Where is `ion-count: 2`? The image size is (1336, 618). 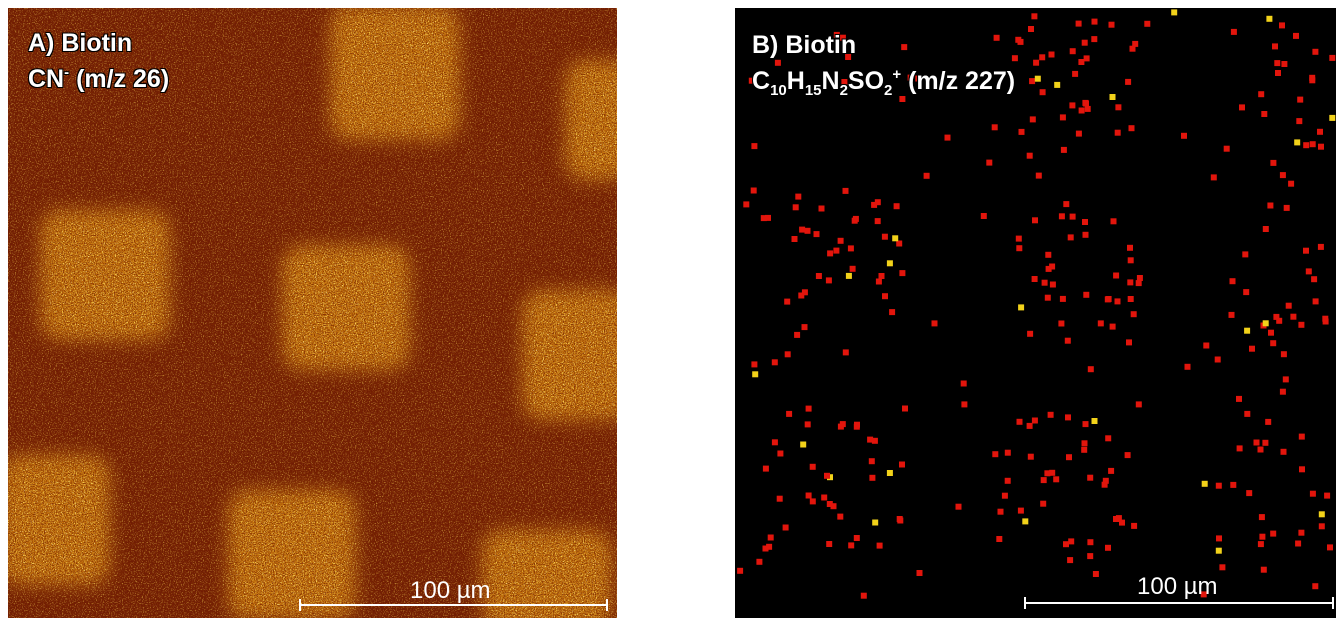
ion-count: 2 is located at coordinates (888, 90).